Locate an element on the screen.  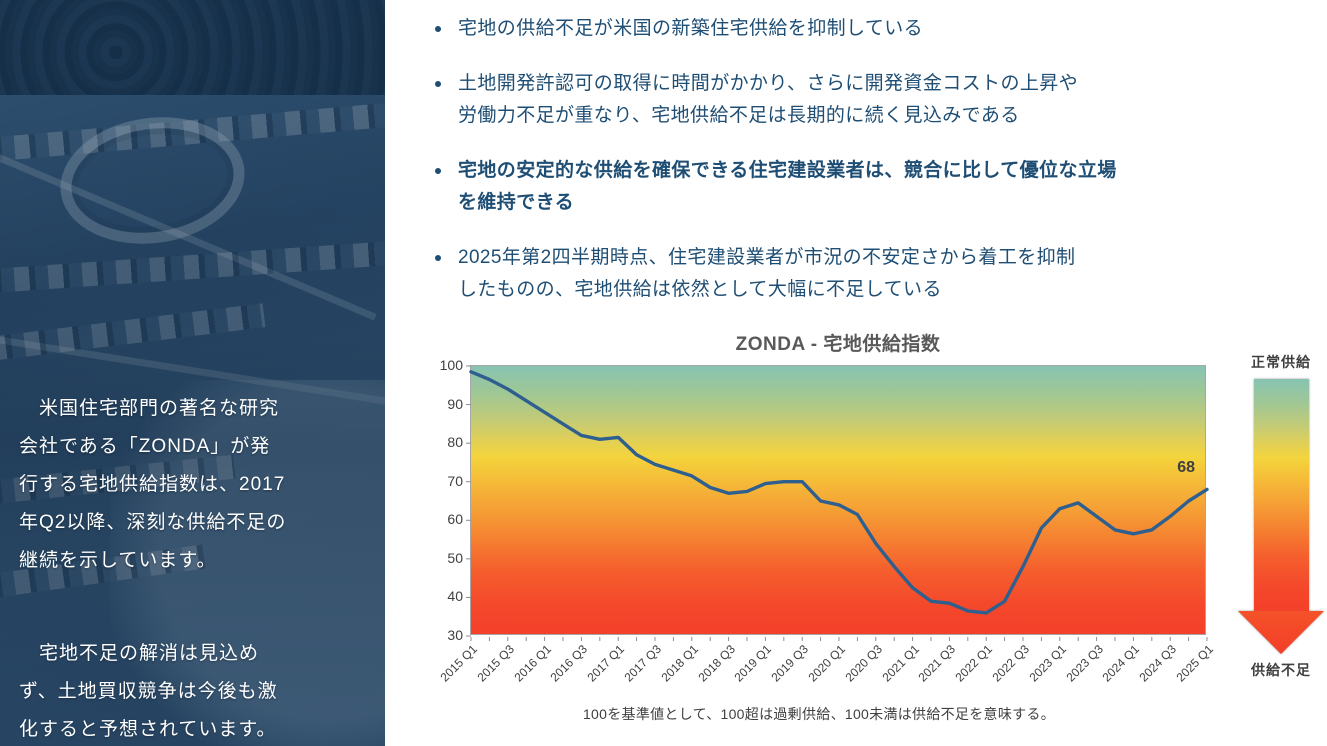
photo-treeline is located at coordinates (192, 47).